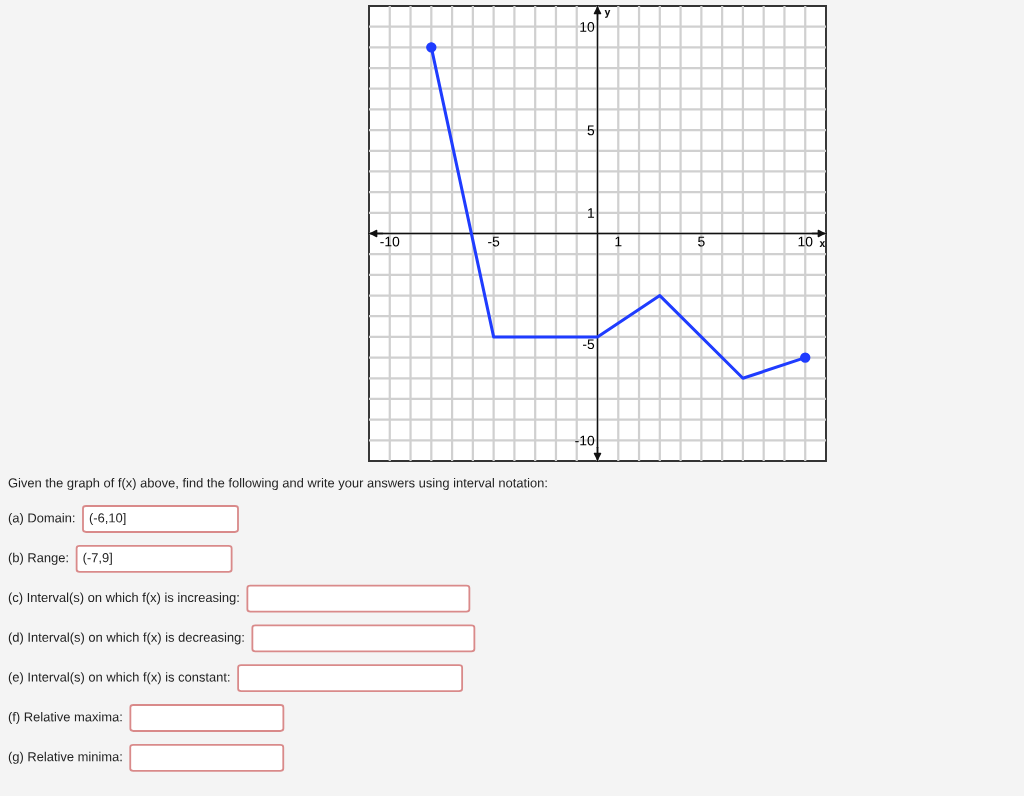  I want to click on text: (d) Interval(s) on which f(x) is decreasing:, so click(126, 638).